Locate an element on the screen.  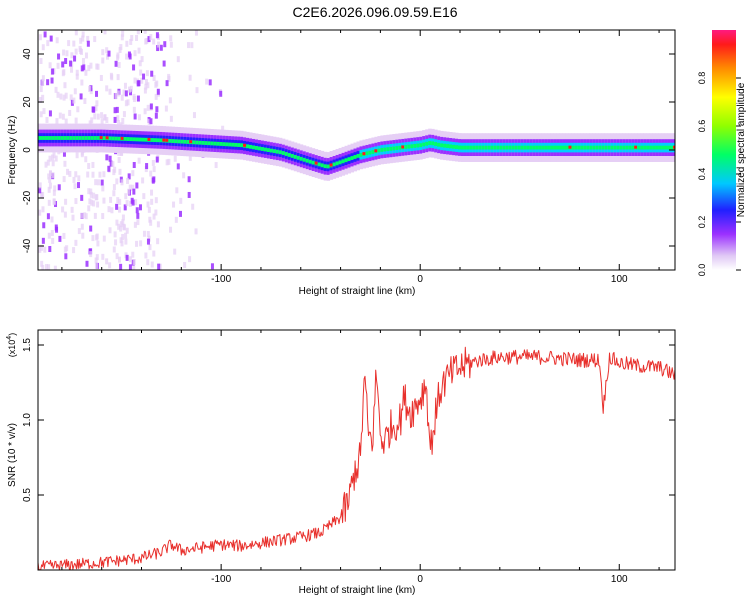
spectrogram-ylabel: Frequency (Hz) is located at coordinates (12, 150).